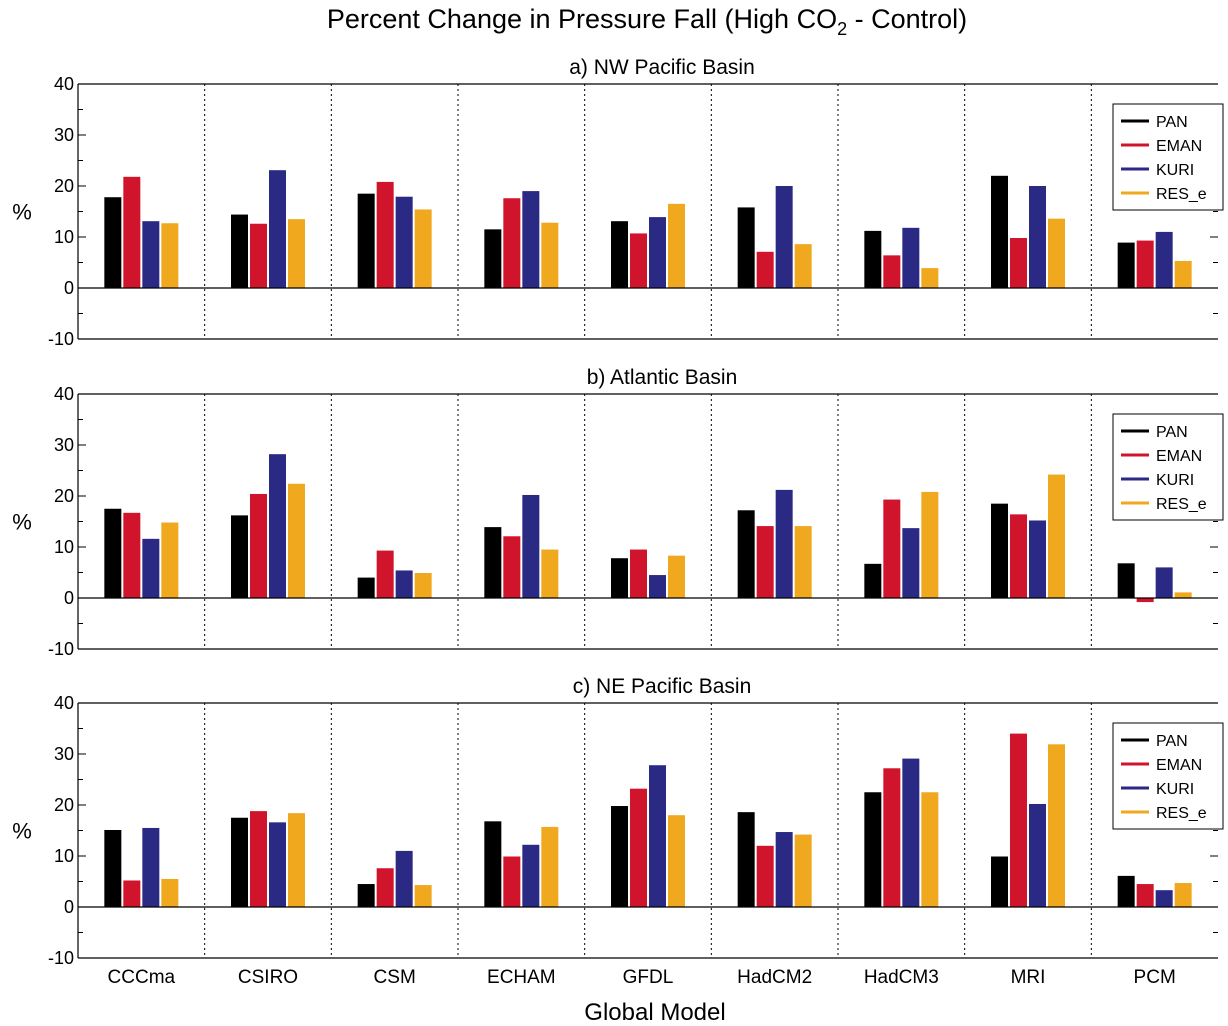 This screenshot has height=1026, width=1228. Describe the element at coordinates (366, 895) in the screenshot. I see `bar-pan-csm` at that location.